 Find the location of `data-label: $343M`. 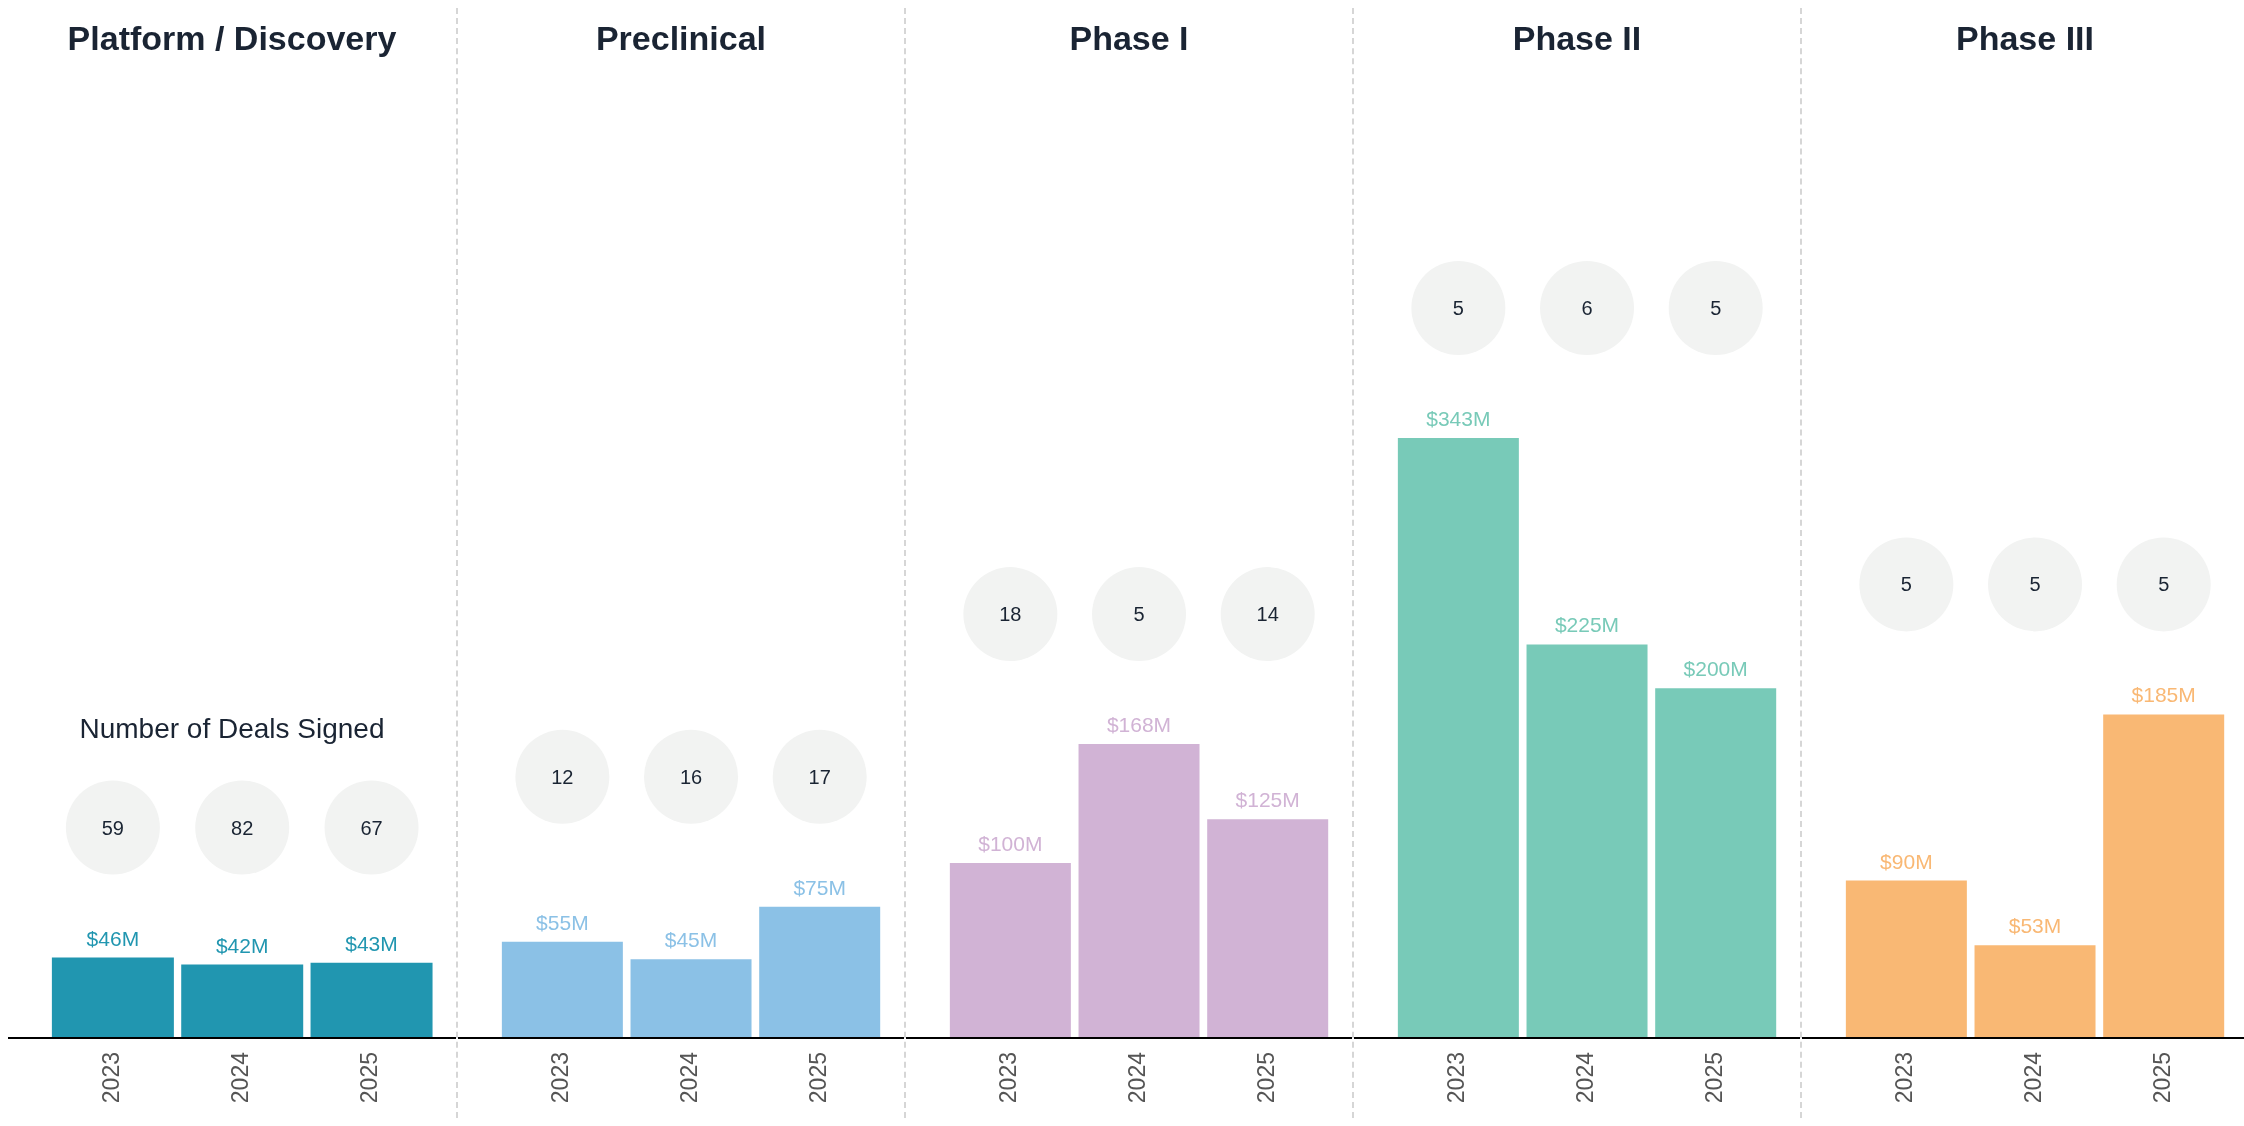

data-label: $343M is located at coordinates (1458, 418).